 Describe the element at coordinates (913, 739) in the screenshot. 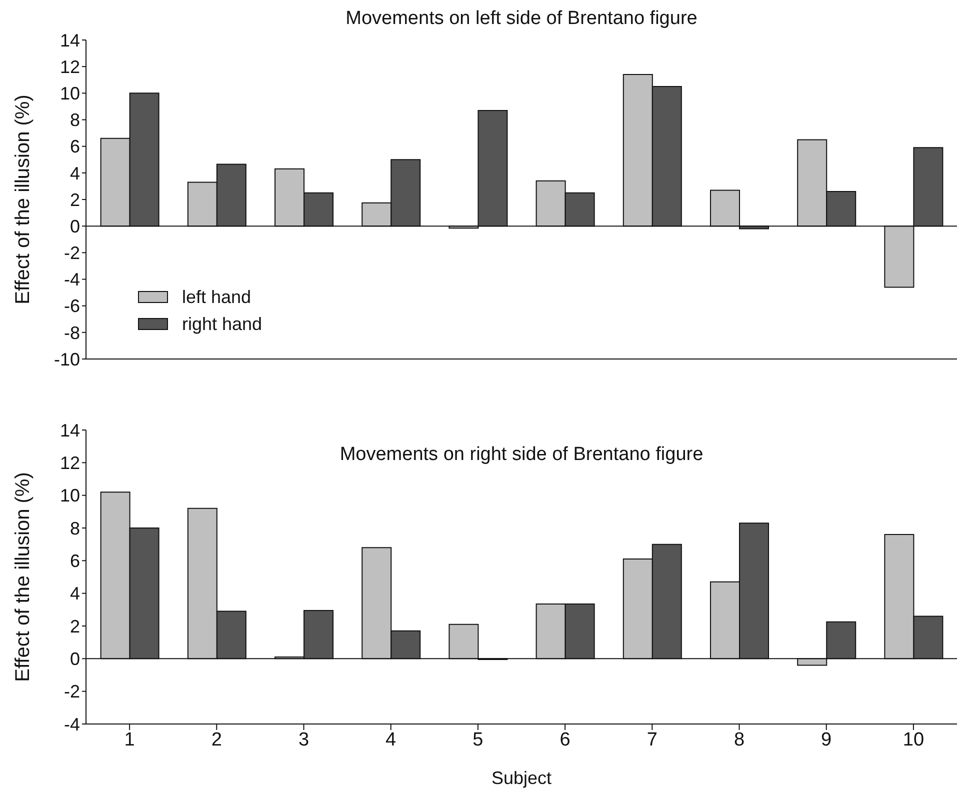

I see `x-tick-label: 10` at that location.